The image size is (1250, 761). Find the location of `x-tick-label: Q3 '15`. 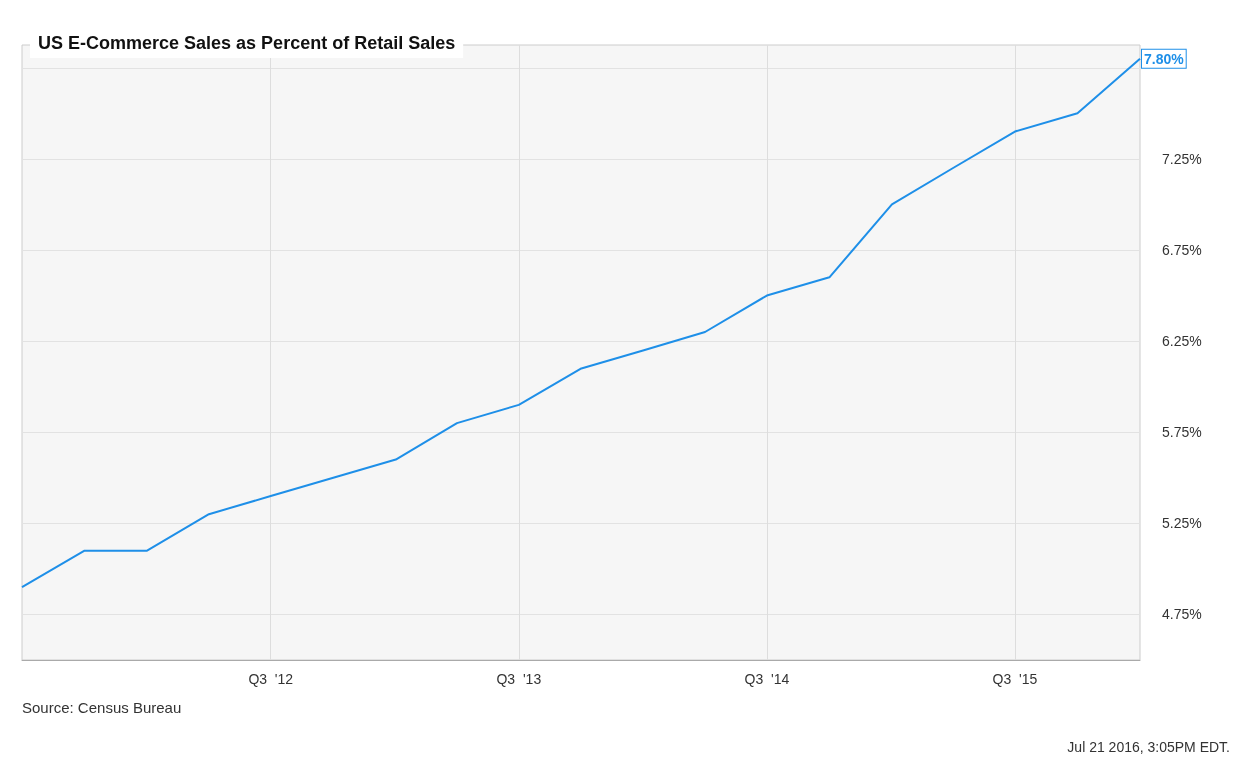

x-tick-label: Q3 '15 is located at coordinates (1015, 679).